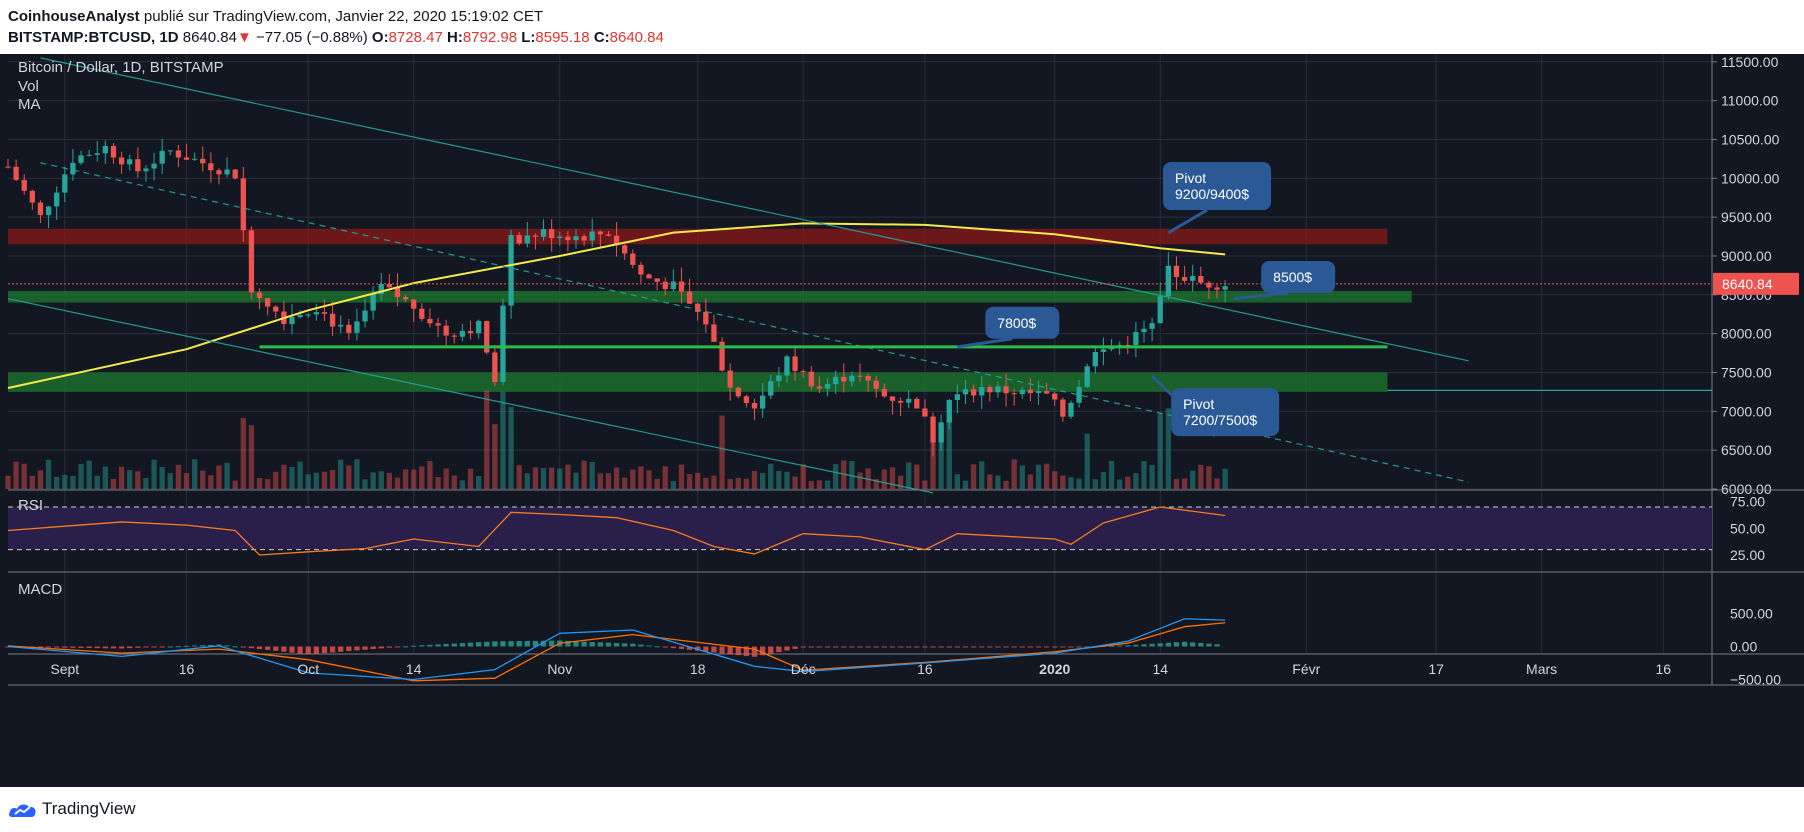  Describe the element at coordinates (40, 589) in the screenshot. I see `macd-label: MACD` at that location.